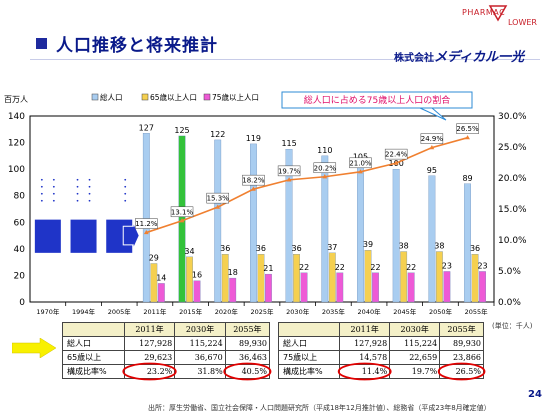 The height and width of the screenshot is (420, 560). What do you see at coordinates (467, 178) in the screenshot?
I see `total-bar-label: 89` at bounding box center [467, 178].